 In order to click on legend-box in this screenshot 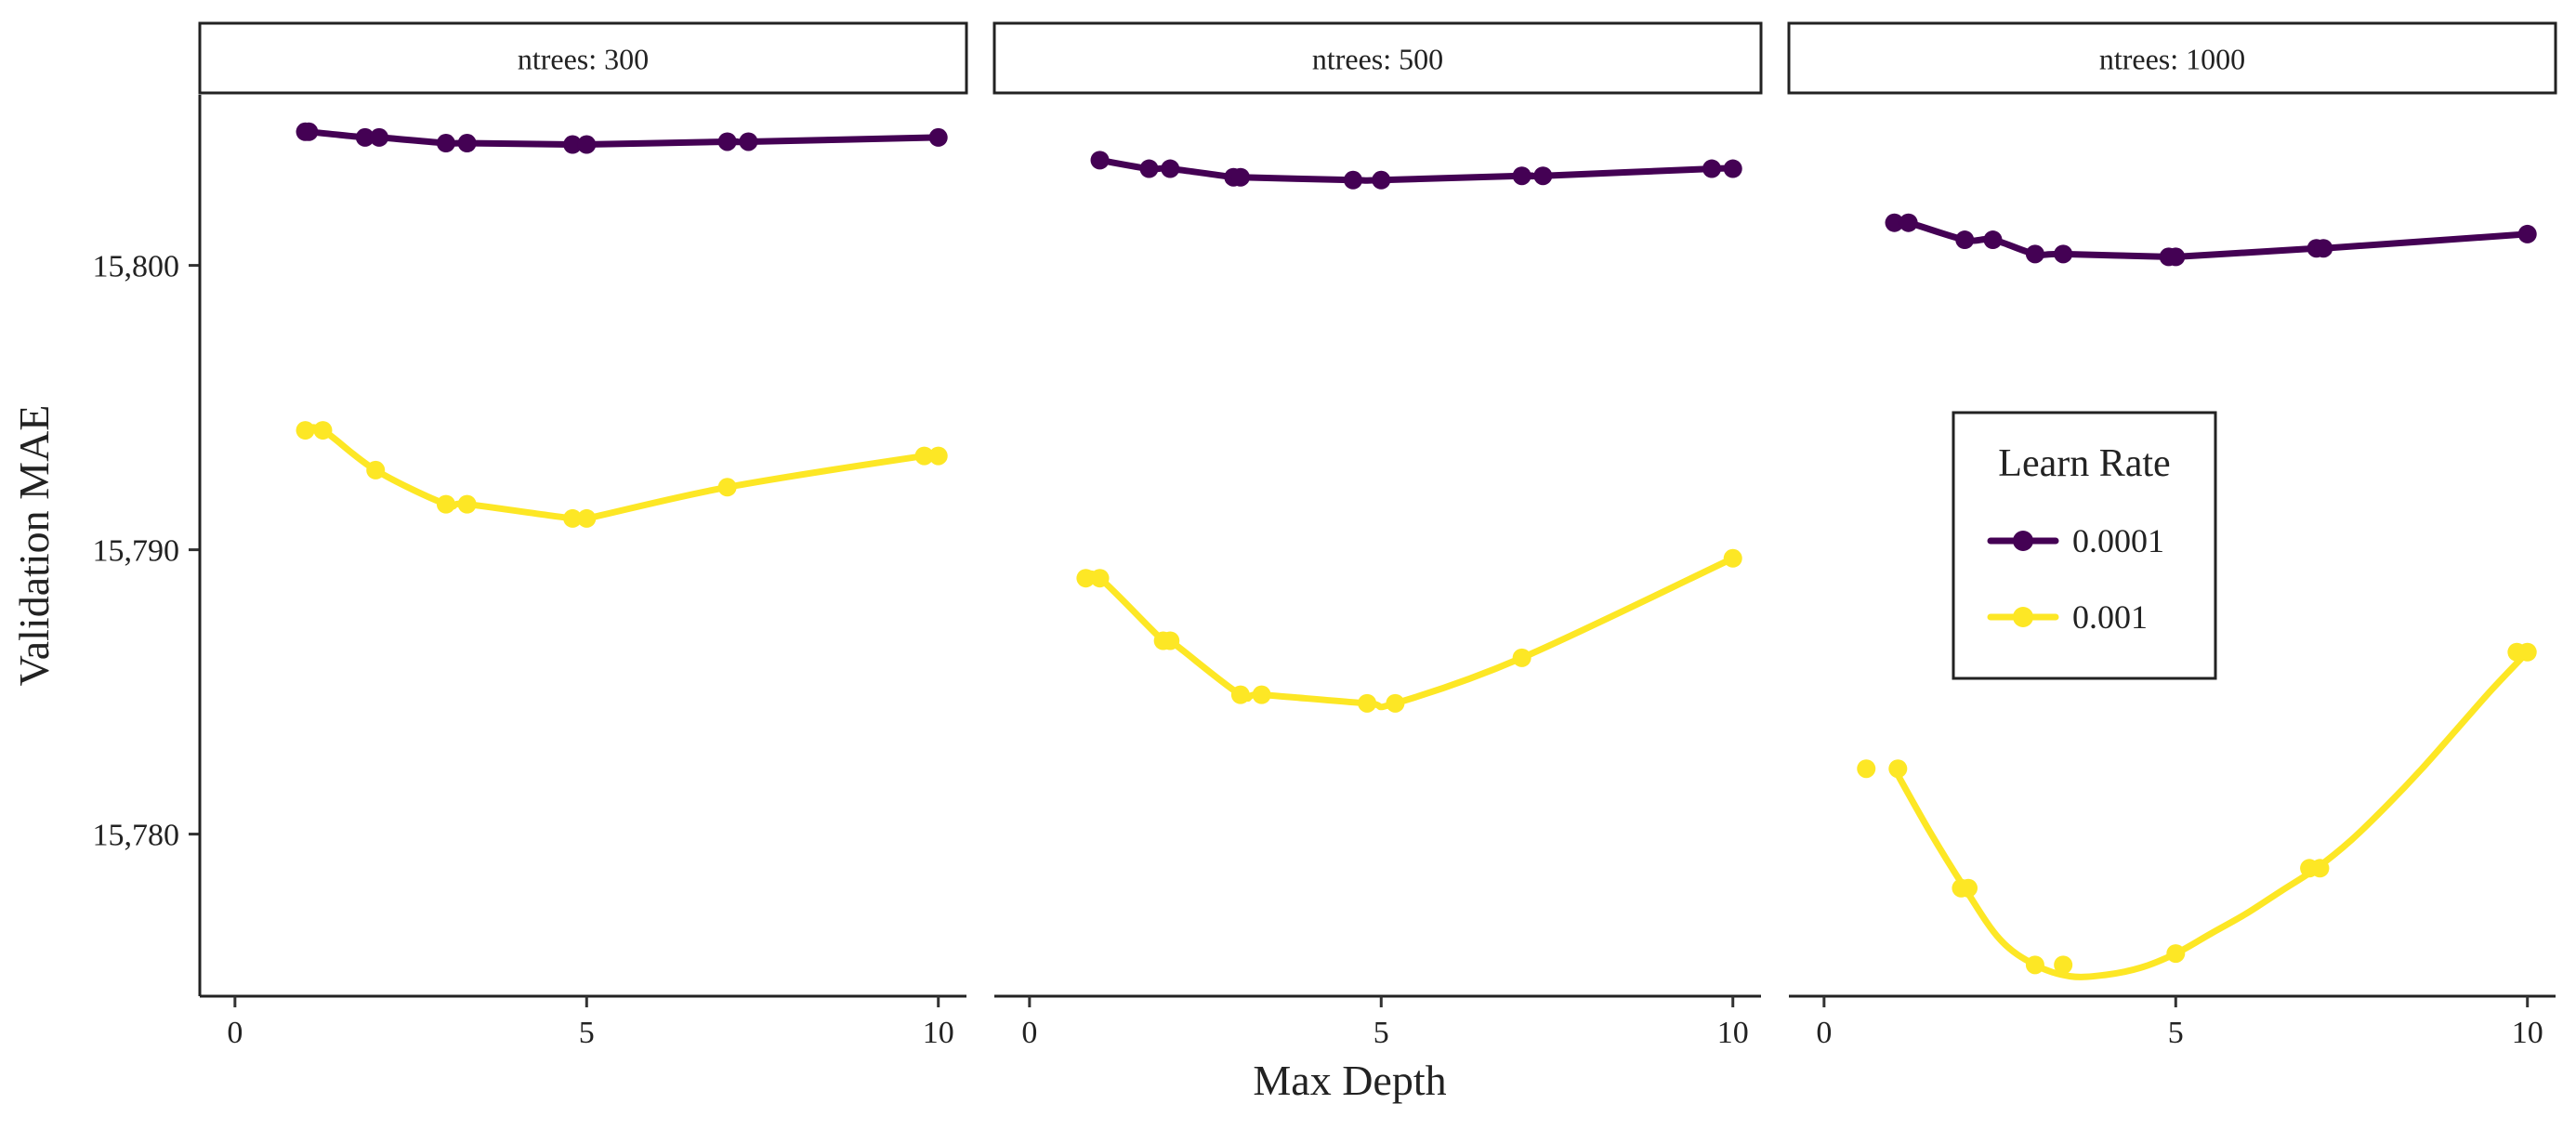, I will do `click(2084, 545)`.